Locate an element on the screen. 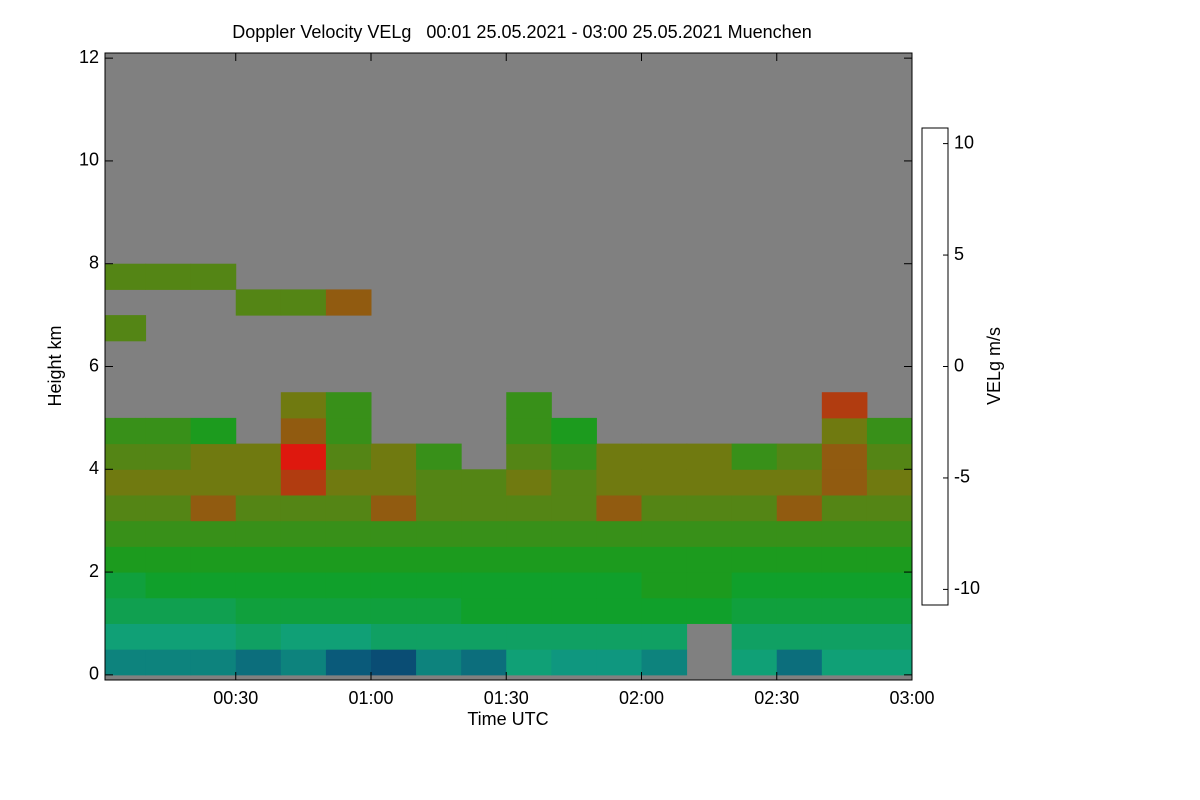 The image size is (1200, 800). colorbar-tick-label: 5 is located at coordinates (959, 254).